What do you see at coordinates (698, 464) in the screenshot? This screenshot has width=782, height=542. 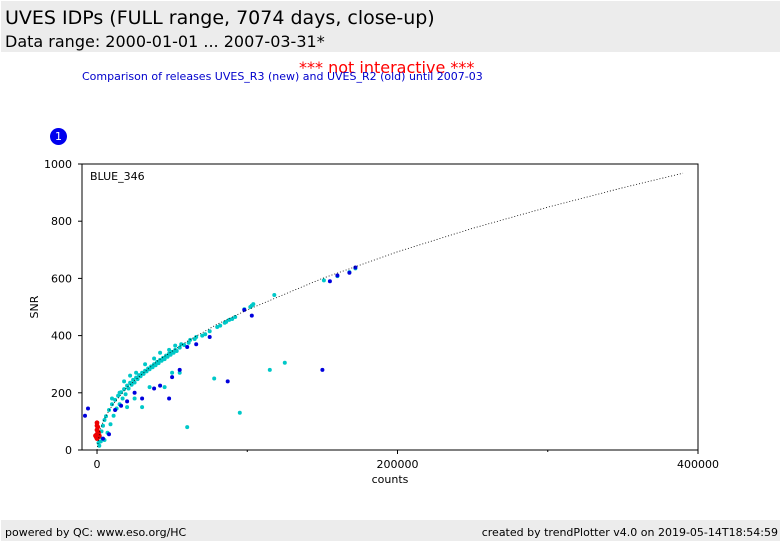 I see `x-tick-label: 400000` at bounding box center [698, 464].